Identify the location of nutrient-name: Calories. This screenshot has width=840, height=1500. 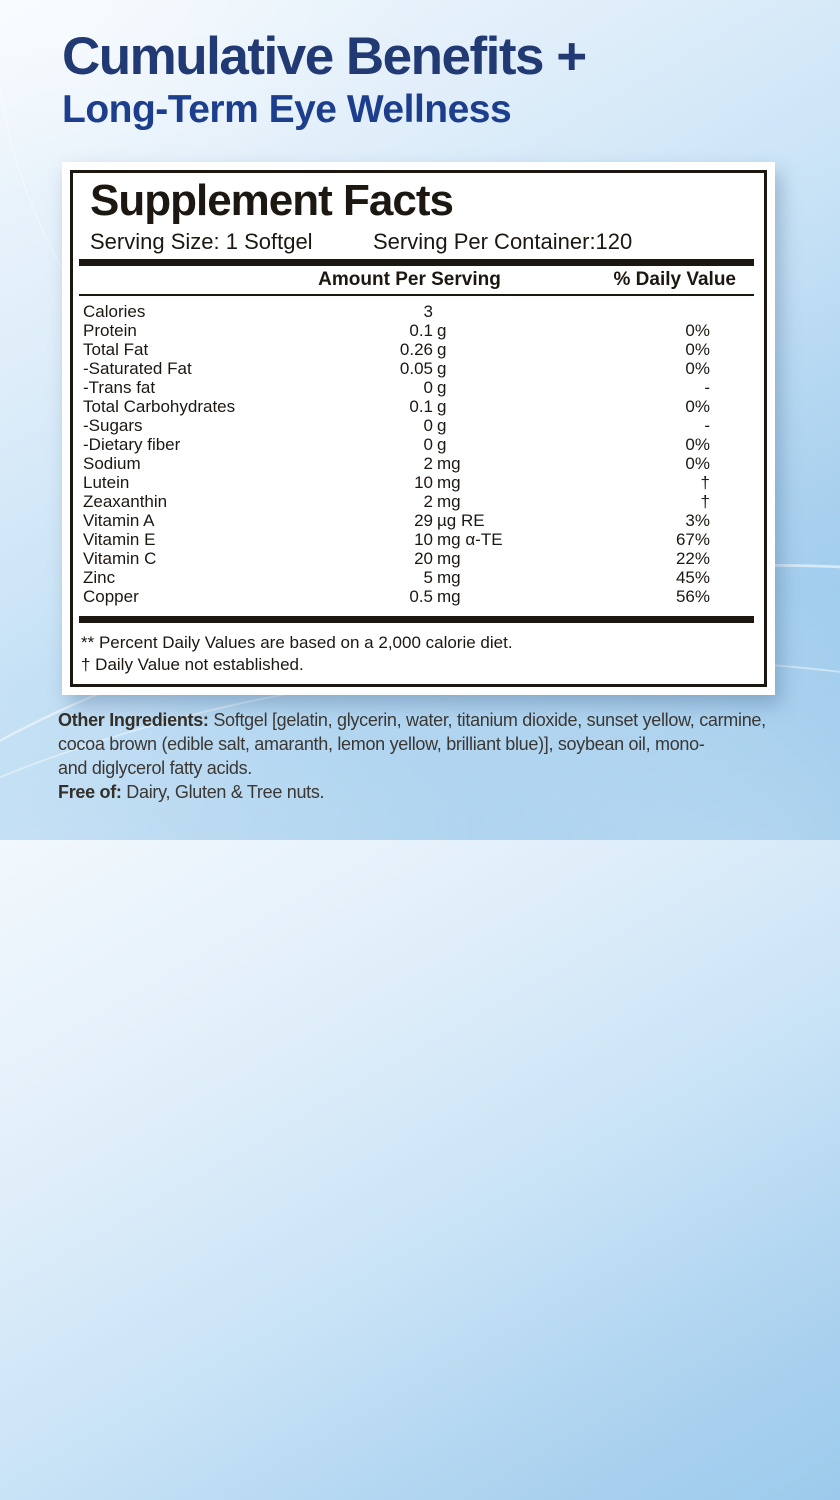
(114, 312).